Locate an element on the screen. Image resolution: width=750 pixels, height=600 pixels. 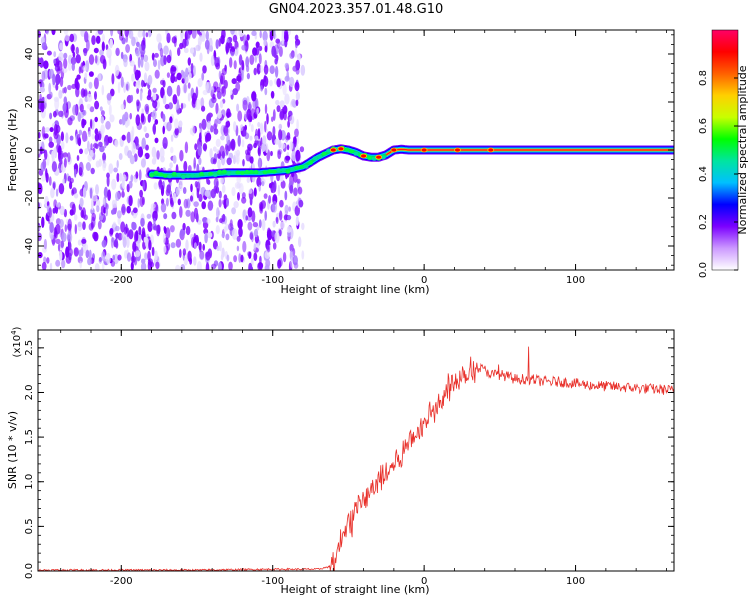
y-tick-label: 40 is located at coordinates (29, 54).